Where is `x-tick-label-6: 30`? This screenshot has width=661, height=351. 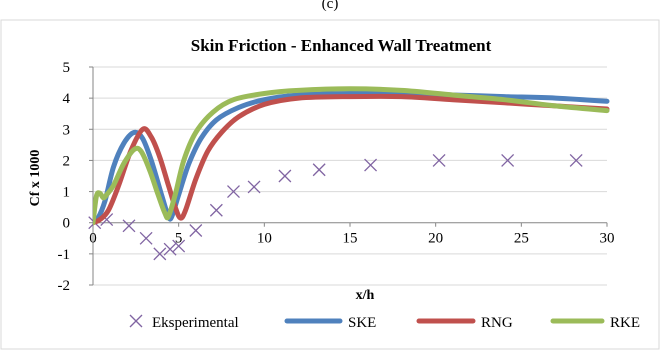 x-tick-label-6: 30 is located at coordinates (607, 239).